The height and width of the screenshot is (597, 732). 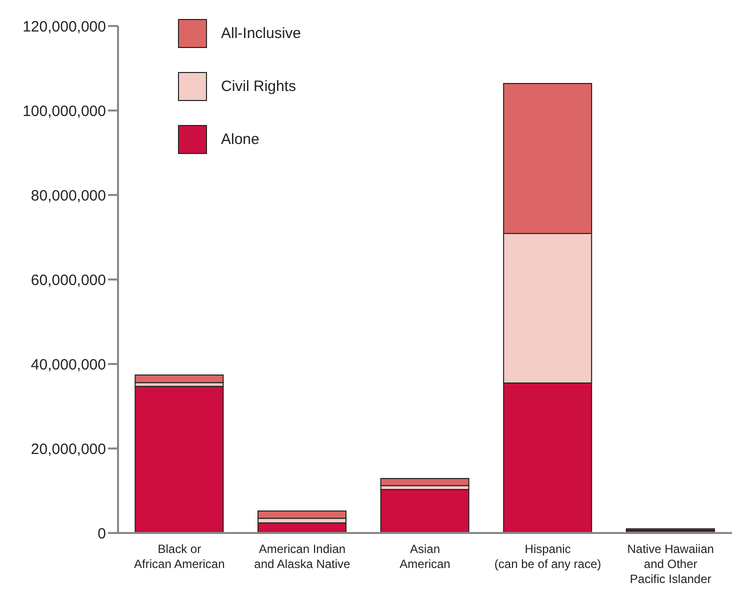 What do you see at coordinates (302, 556) in the screenshot?
I see `x-tick-label: American Indian and Alaska Native` at bounding box center [302, 556].